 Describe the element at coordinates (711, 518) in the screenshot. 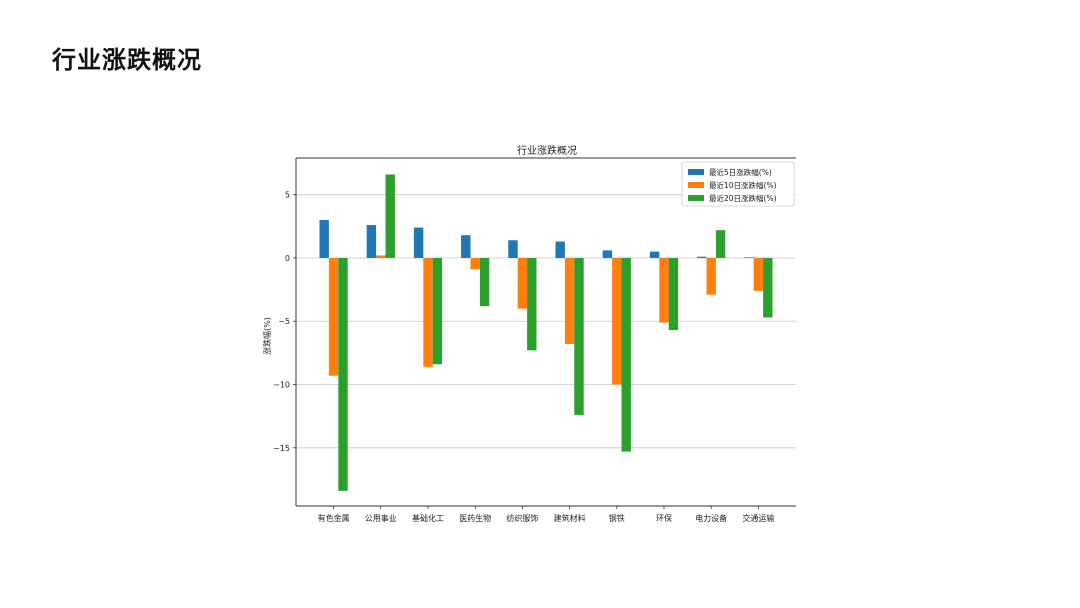

I see `x-tick-label: 电力设备` at that location.